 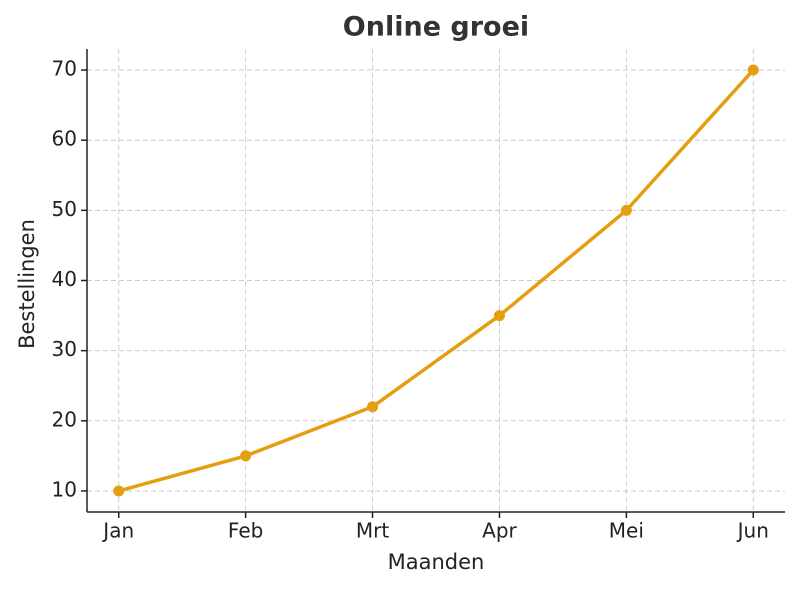 What do you see at coordinates (64, 489) in the screenshot?
I see `y-tick-label: 10` at bounding box center [64, 489].